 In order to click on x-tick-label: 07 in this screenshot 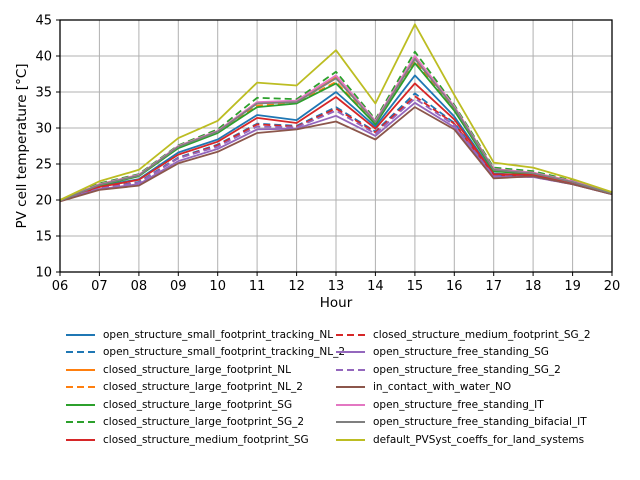, I will do `click(99, 286)`.